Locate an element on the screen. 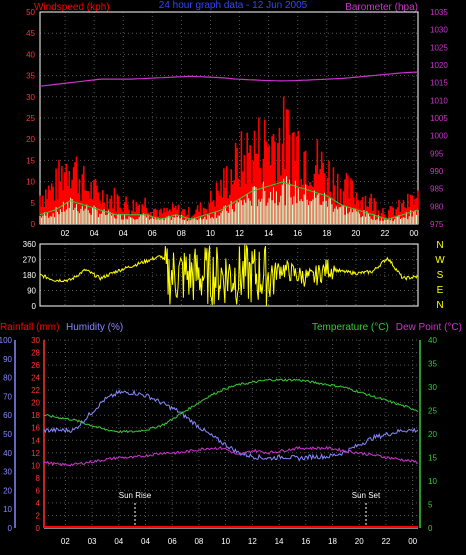 The height and width of the screenshot is (555, 466). barometer-tick-label: 1005 is located at coordinates (439, 118).